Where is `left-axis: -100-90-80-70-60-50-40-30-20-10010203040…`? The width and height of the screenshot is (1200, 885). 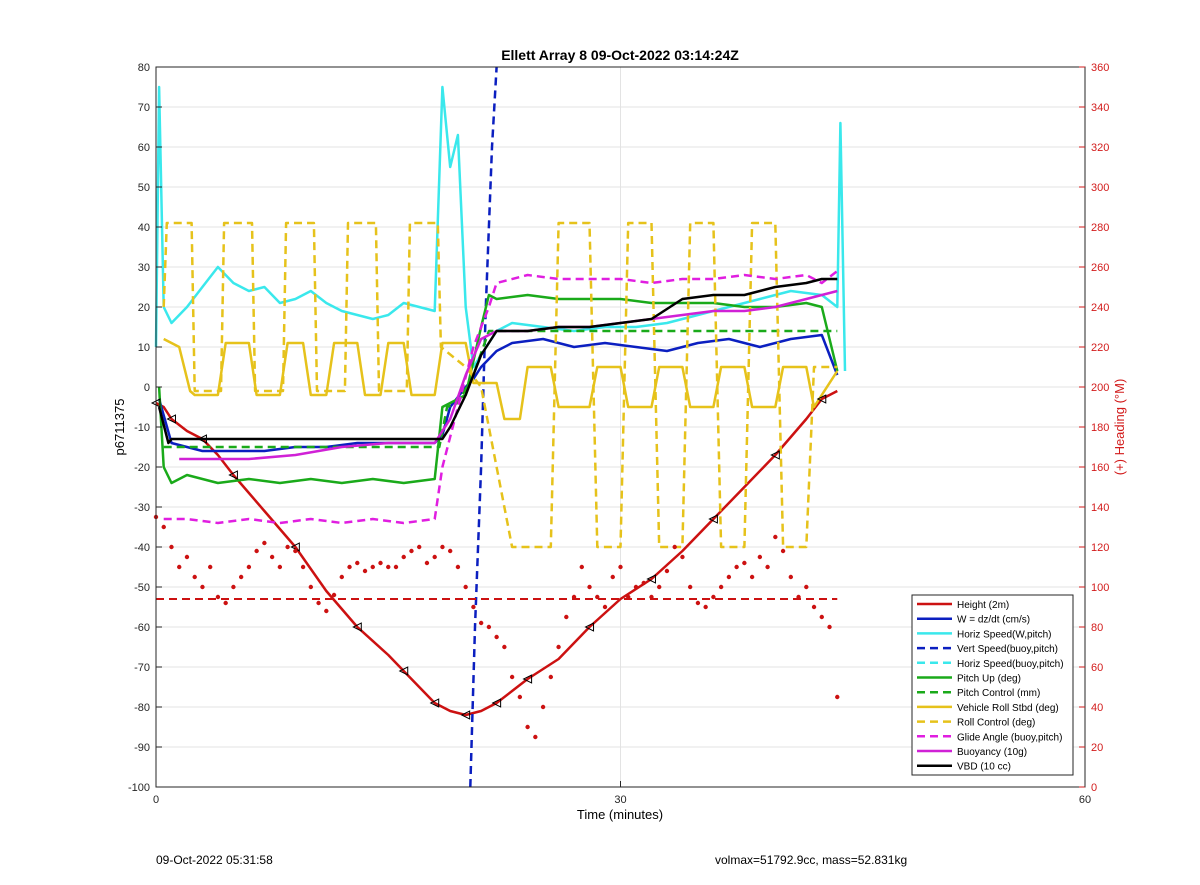
left-axis: -100-90-80-70-60-50-40-30-20-10010203040… is located at coordinates (145, 428).